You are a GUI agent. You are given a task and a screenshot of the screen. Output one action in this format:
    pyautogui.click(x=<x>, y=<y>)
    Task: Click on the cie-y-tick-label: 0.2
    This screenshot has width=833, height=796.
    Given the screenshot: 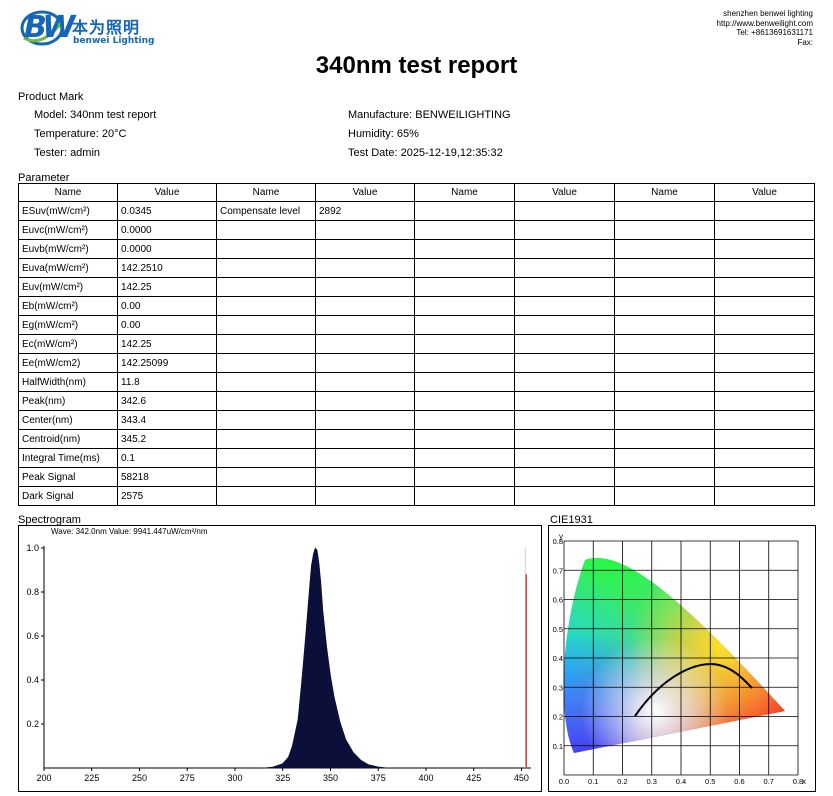 What is the action you would take?
    pyautogui.click(x=558, y=717)
    